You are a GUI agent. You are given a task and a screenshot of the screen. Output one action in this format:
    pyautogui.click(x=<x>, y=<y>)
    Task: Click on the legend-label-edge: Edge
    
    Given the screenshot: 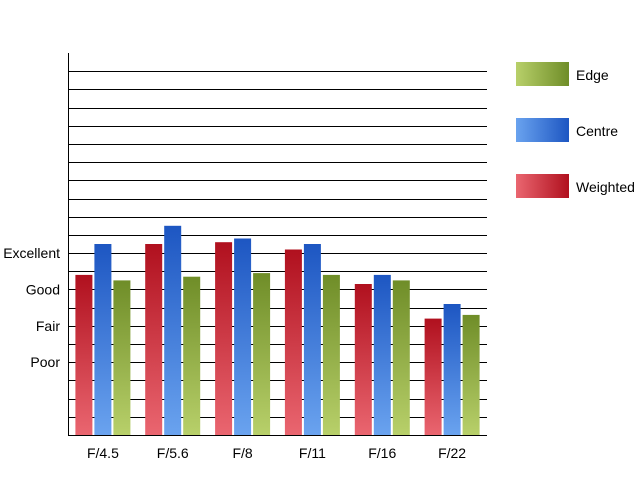 What is the action you would take?
    pyautogui.click(x=592, y=75)
    